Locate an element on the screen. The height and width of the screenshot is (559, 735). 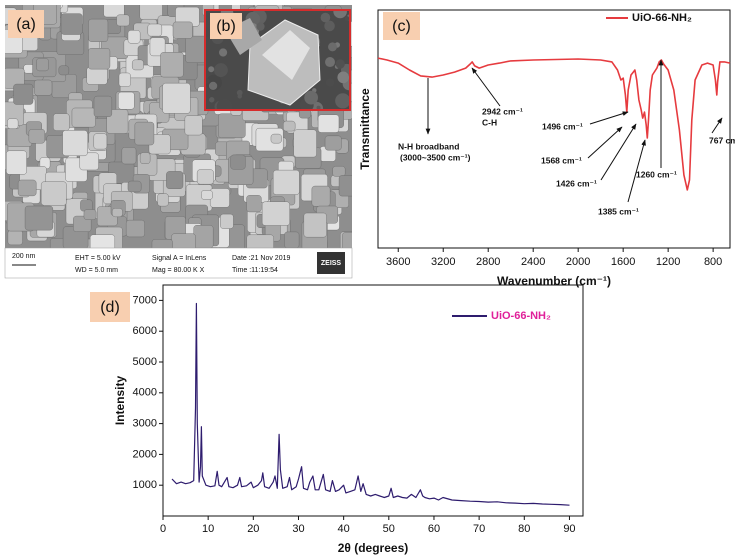
panel-label: (d) is located at coordinates (110, 307).